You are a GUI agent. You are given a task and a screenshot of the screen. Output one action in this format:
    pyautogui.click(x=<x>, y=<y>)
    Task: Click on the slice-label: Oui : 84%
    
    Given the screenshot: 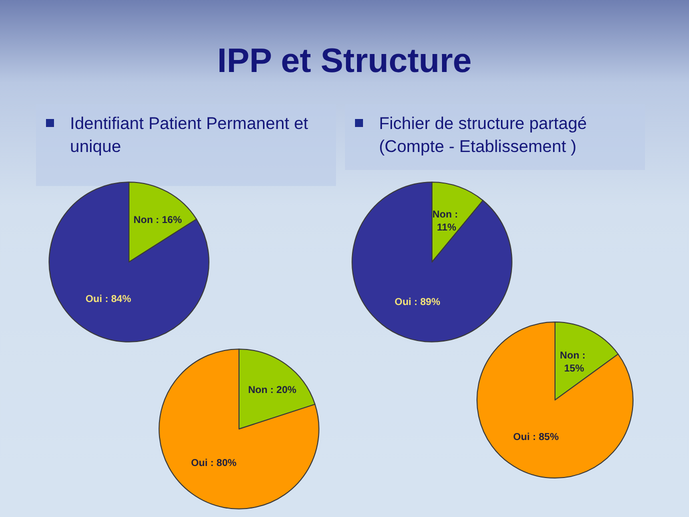 What is the action you would take?
    pyautogui.click(x=109, y=300)
    